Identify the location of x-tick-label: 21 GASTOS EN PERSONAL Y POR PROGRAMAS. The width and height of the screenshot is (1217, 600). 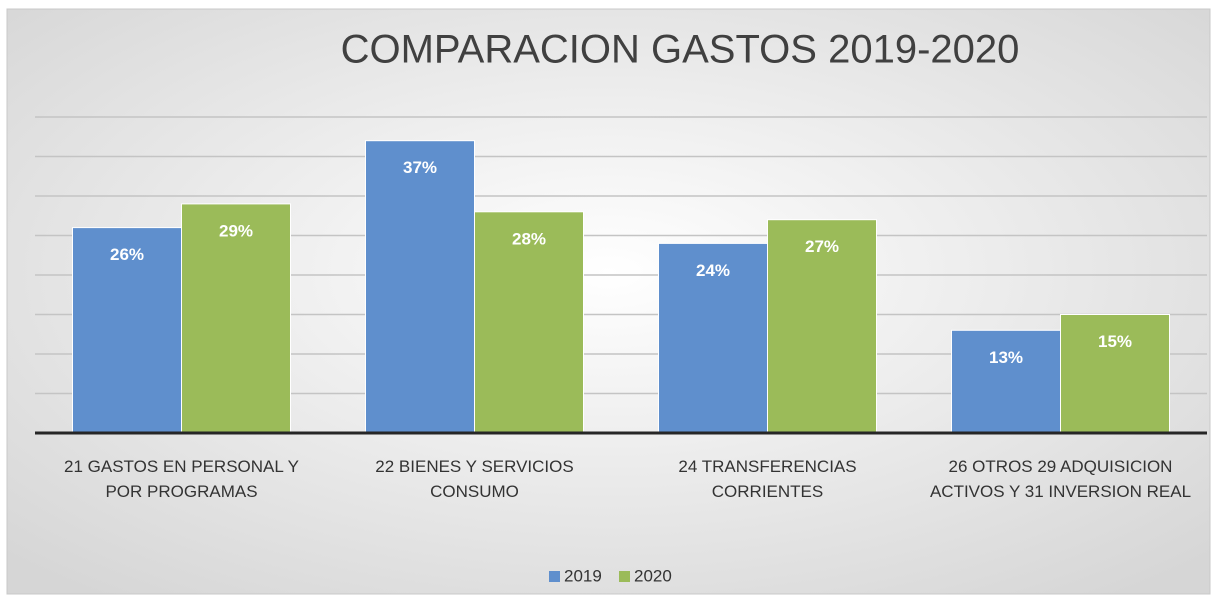
(181, 479).